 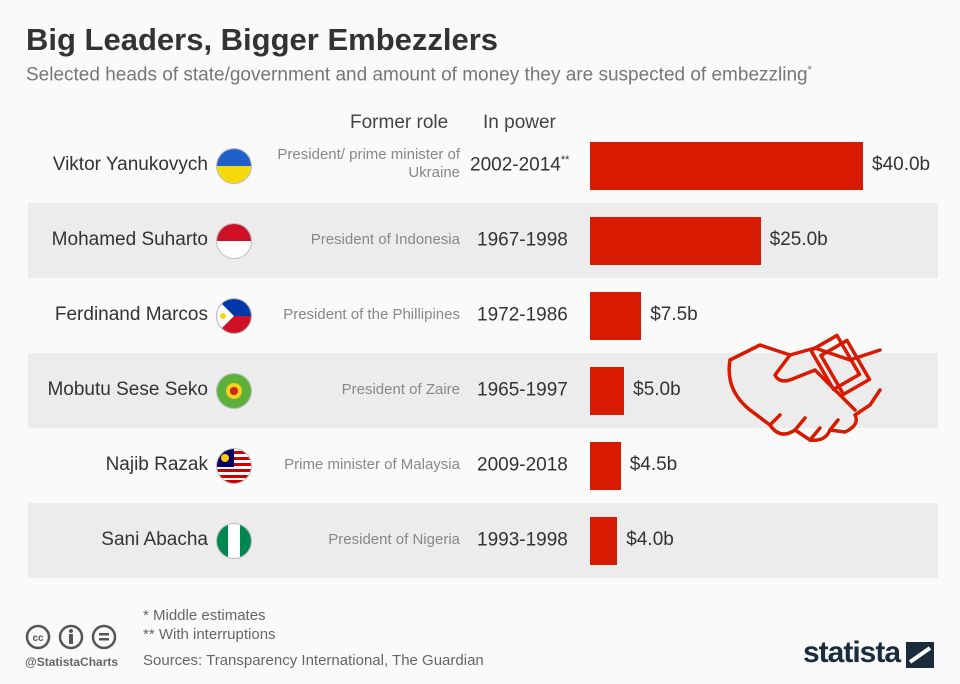 I want to click on value-label: $25.0b, so click(x=798, y=239).